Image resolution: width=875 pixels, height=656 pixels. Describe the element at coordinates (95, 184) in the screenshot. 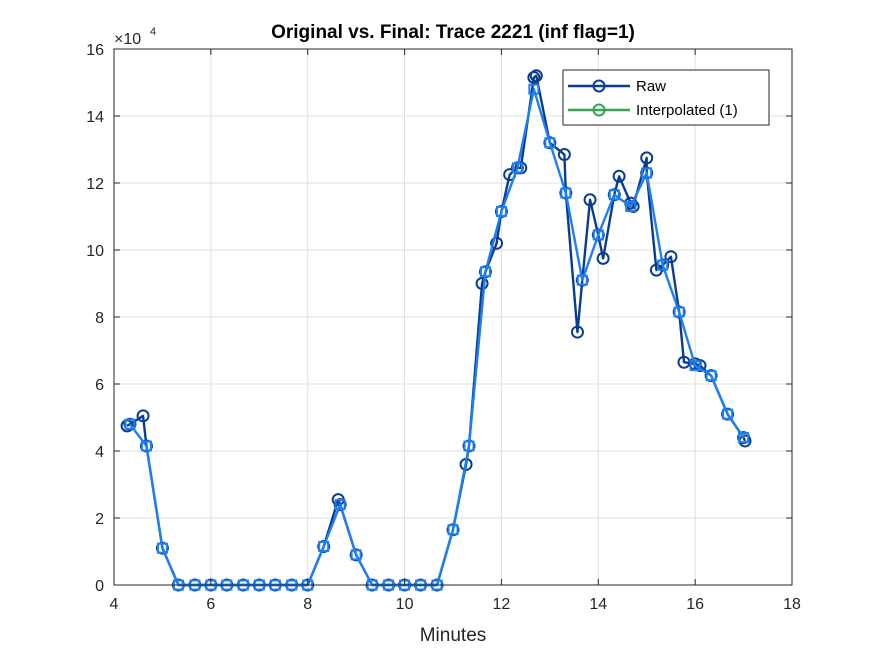

I see `y-tick-label: 12` at that location.